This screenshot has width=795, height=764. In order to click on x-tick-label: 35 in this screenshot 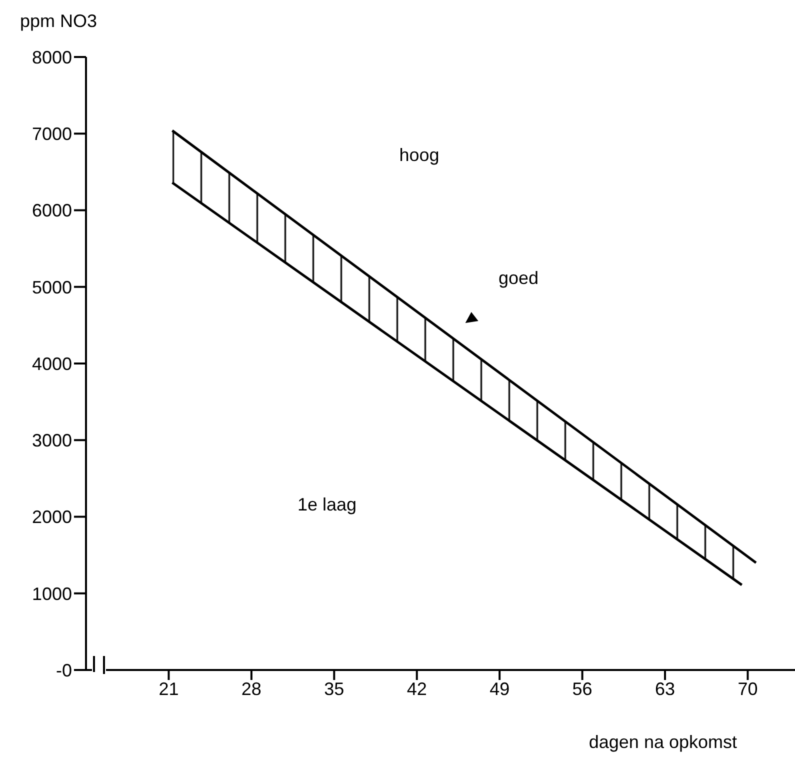, I will do `click(334, 688)`.